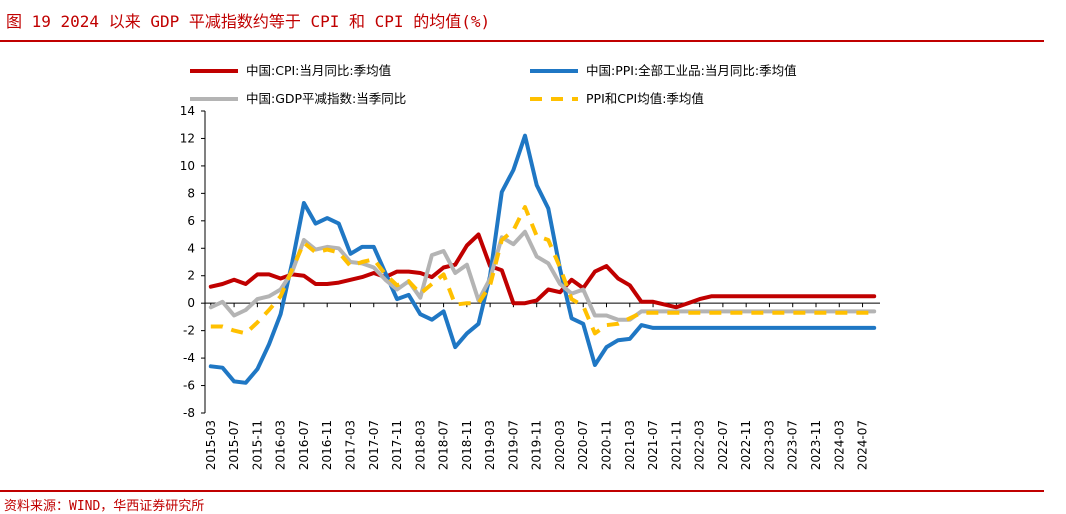 This screenshot has width=1066, height=514. Describe the element at coordinates (257, 445) in the screenshot. I see `x-tick-label: 2015-11` at that location.